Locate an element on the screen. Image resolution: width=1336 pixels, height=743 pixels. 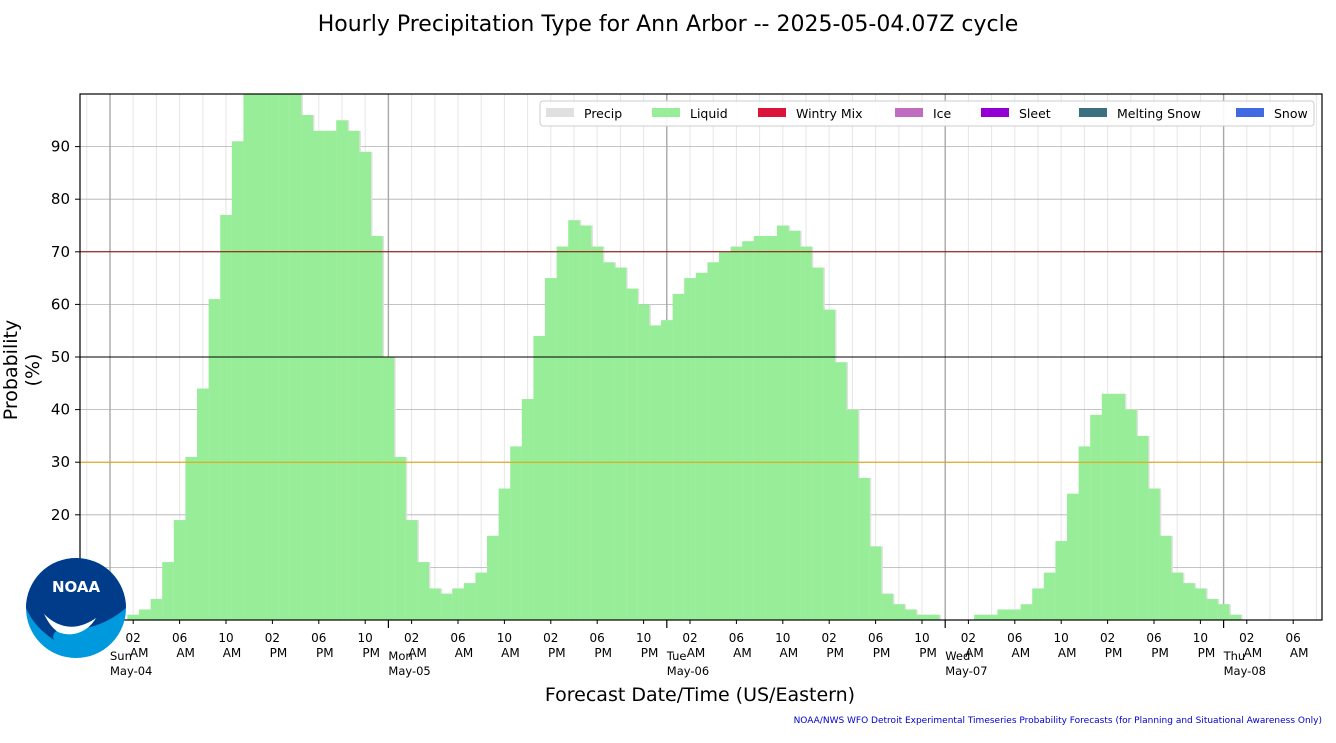
day-name-label: Sun is located at coordinates (121, 656).